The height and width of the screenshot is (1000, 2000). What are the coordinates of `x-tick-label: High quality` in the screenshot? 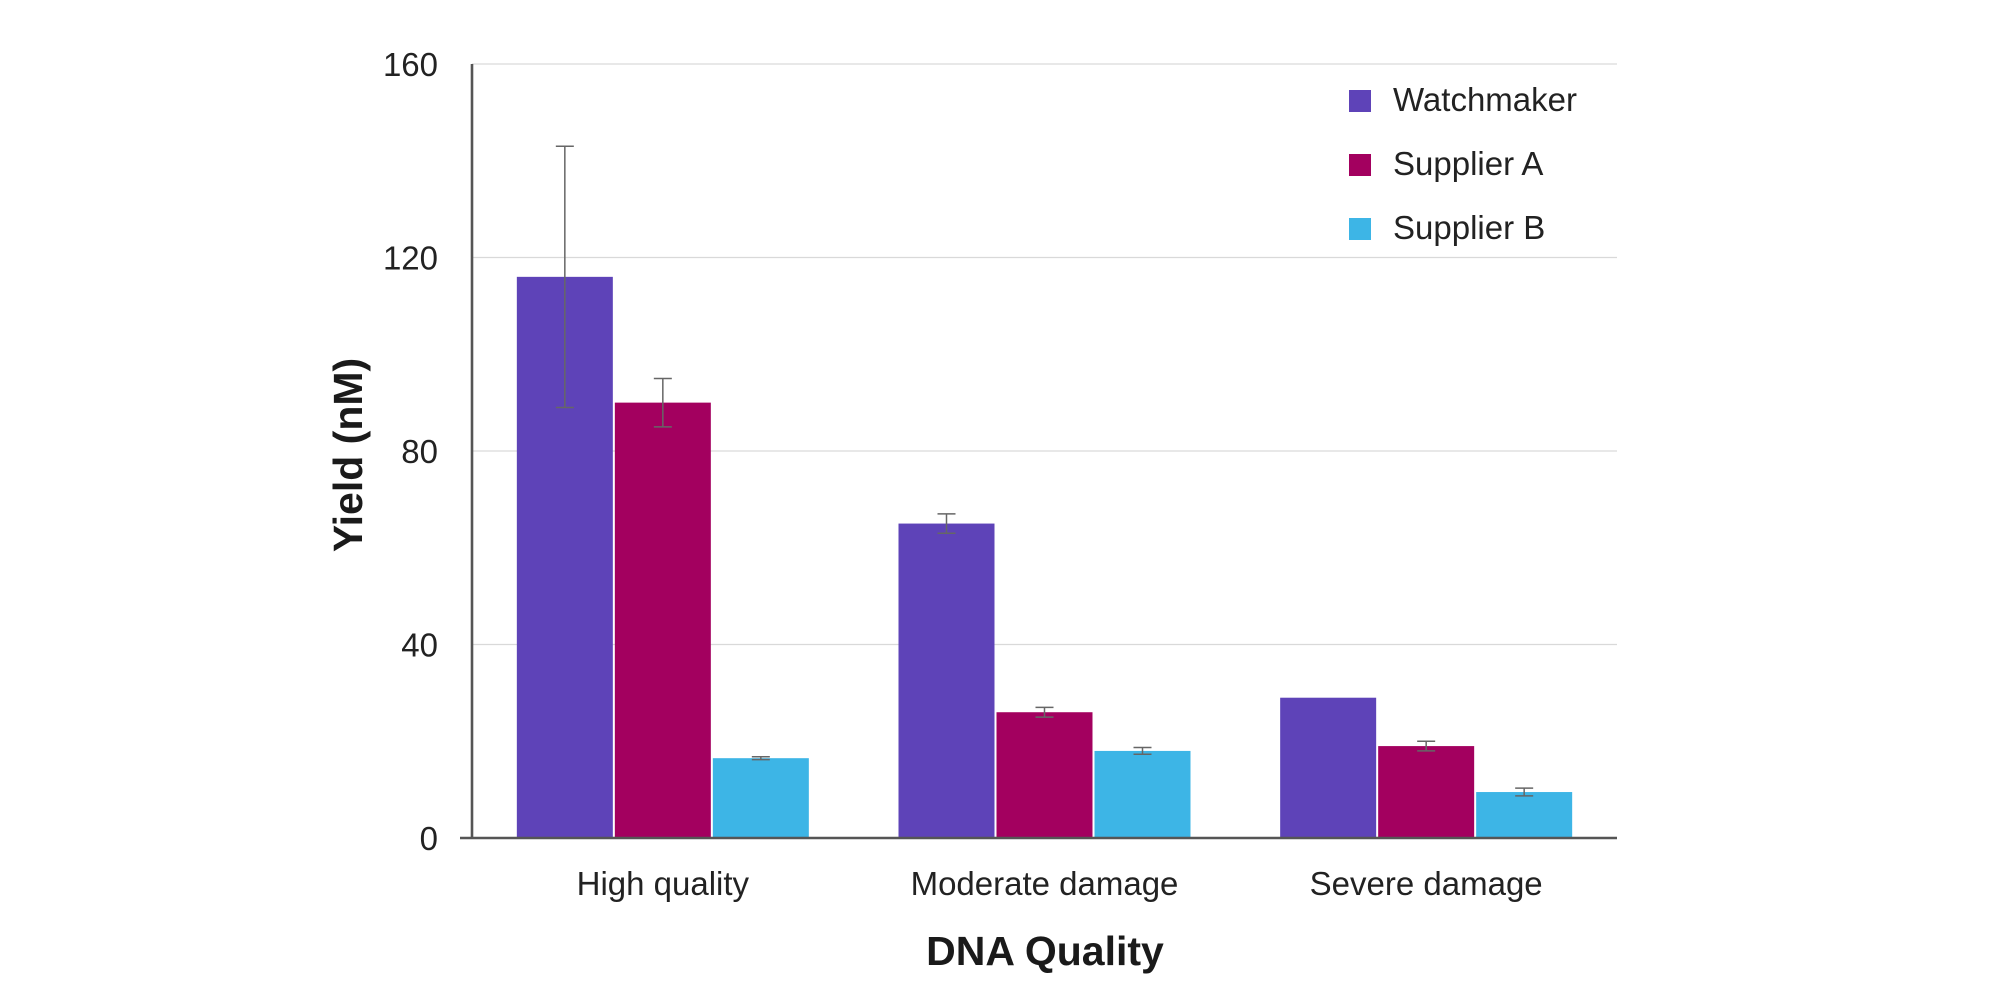 It's located at (663, 883).